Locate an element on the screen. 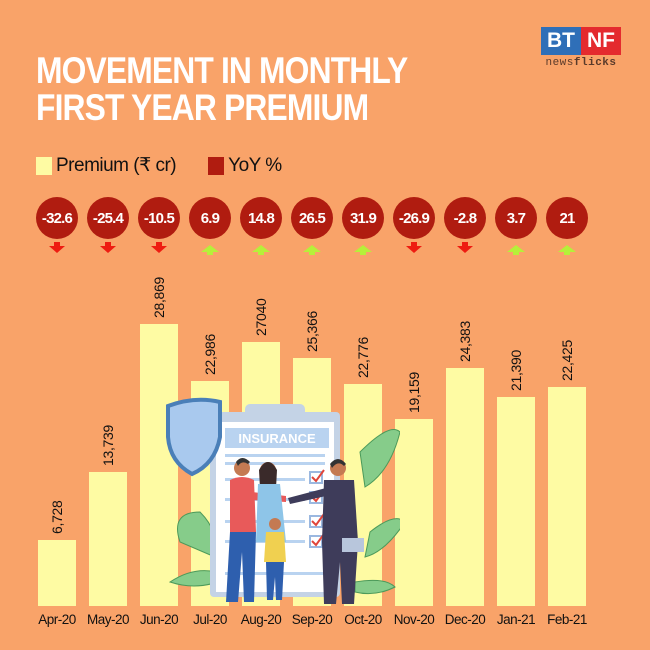 The height and width of the screenshot is (650, 650). bar-value-label: 24,383 is located at coordinates (465, 341).